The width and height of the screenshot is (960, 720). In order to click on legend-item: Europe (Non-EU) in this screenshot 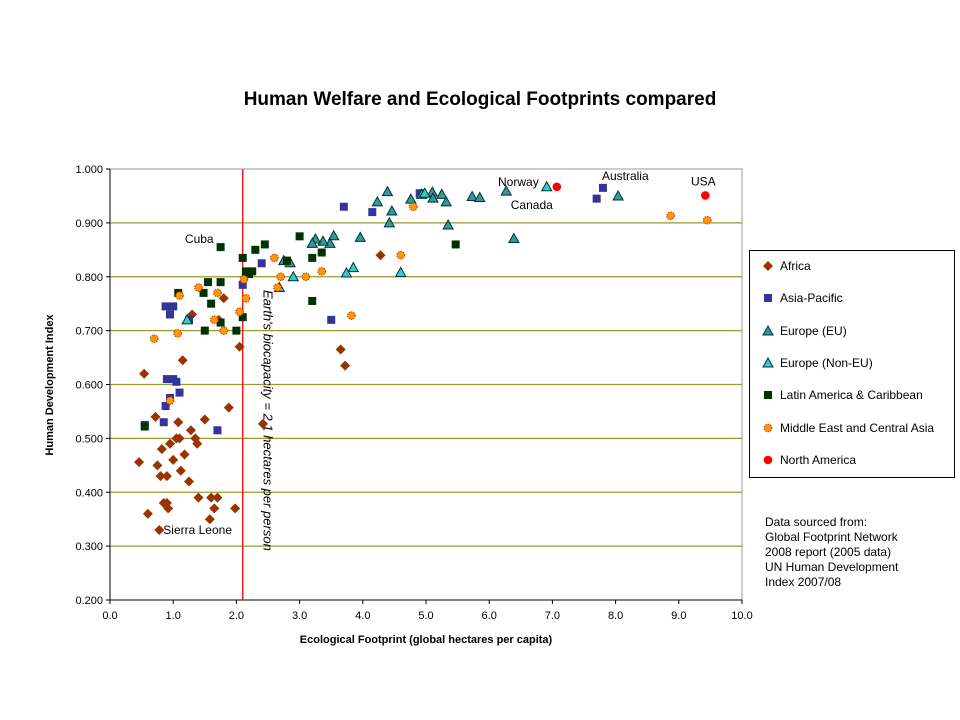, I will do `click(817, 363)`.